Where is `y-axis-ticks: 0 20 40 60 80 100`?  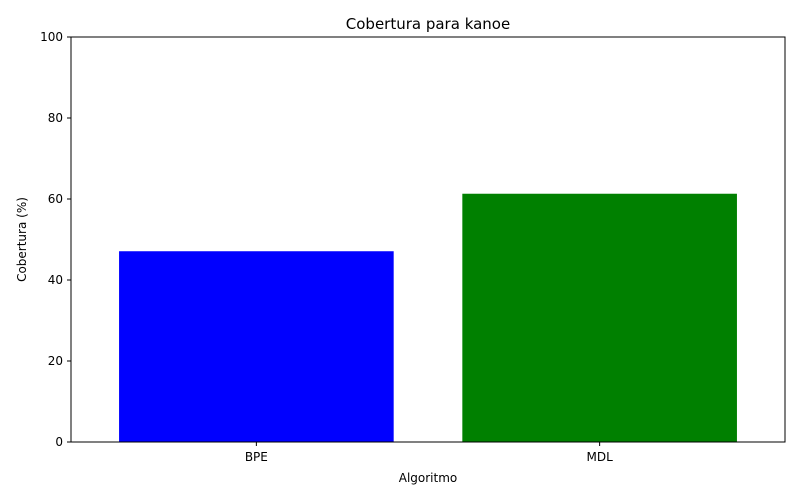 y-axis-ticks: 0 20 40 60 80 100 is located at coordinates (55, 239).